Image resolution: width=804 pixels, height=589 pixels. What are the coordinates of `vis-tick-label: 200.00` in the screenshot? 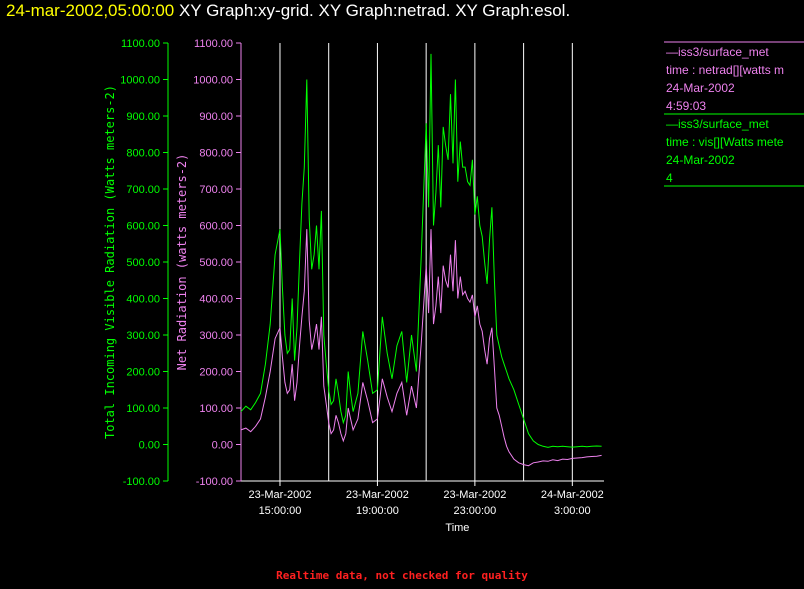 It's located at (143, 373).